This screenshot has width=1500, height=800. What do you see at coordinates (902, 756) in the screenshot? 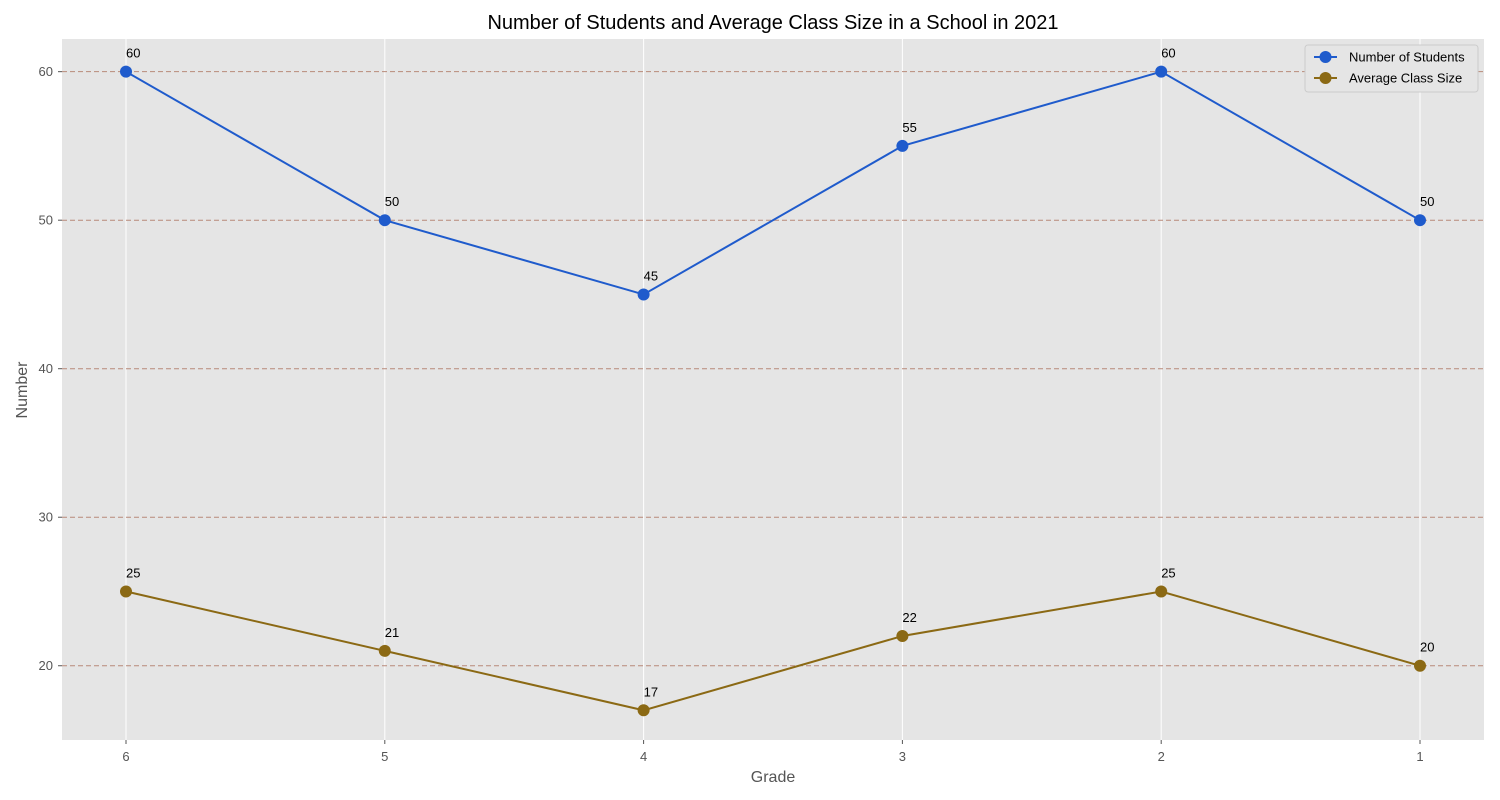
I see `x-tick-label: 3` at bounding box center [902, 756].